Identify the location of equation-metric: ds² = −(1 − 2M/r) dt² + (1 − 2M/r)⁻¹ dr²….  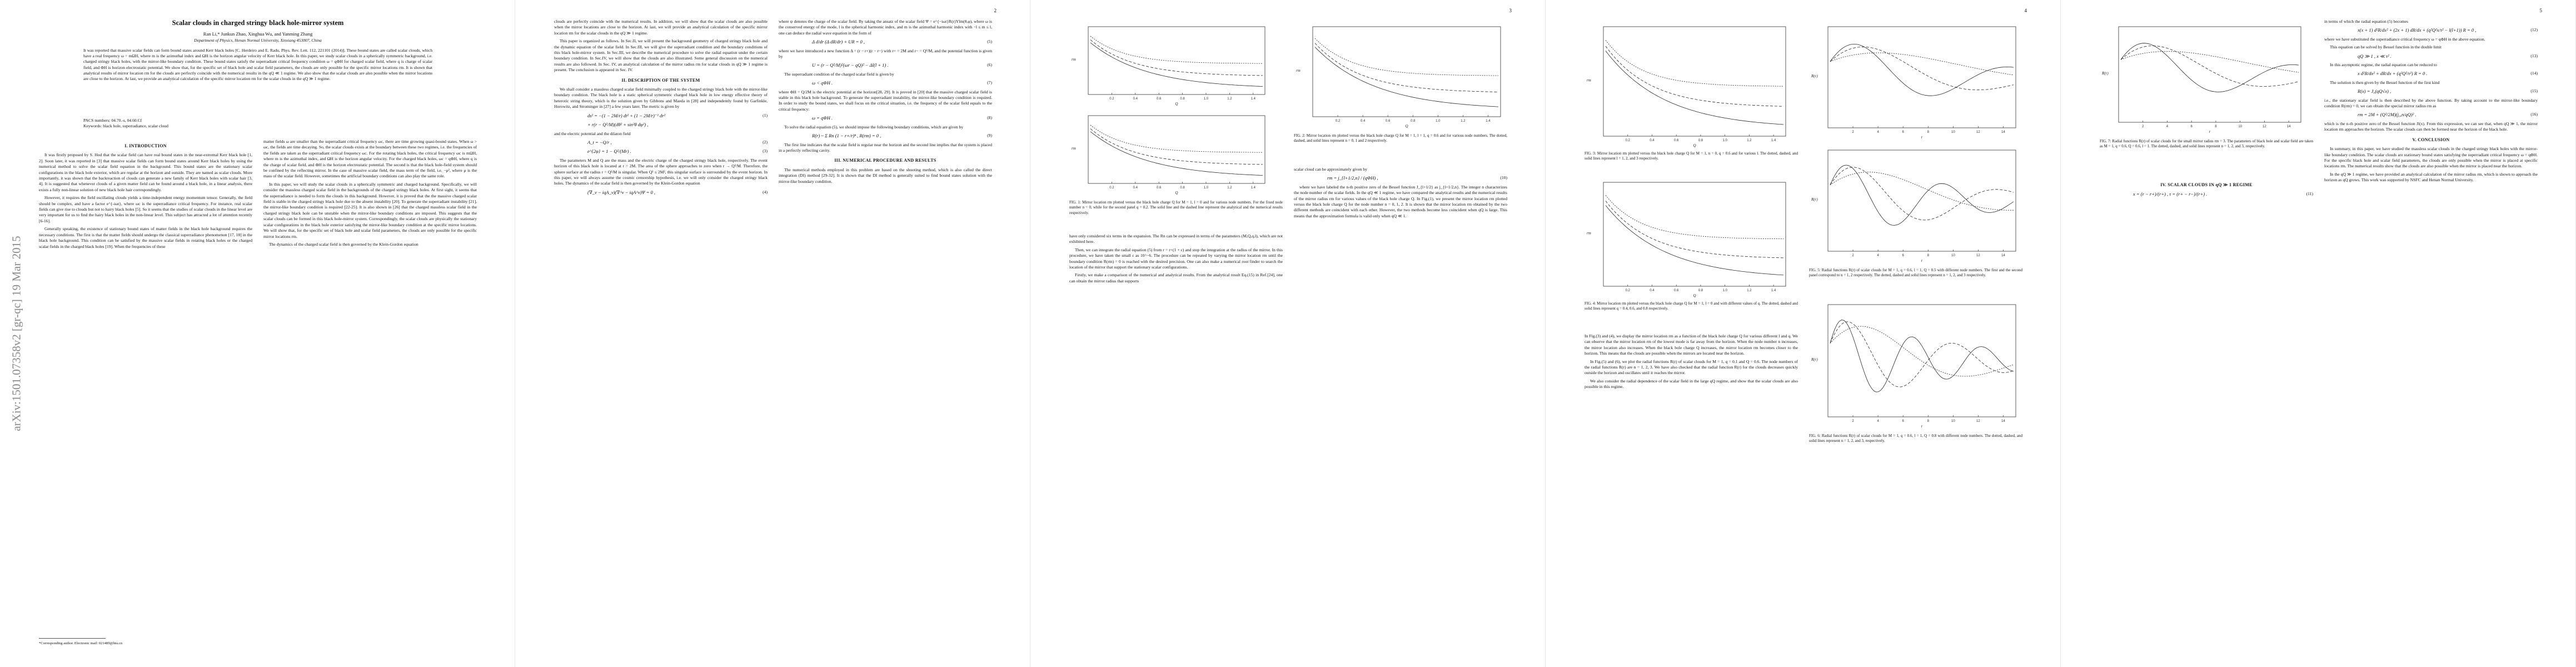
(677, 115).